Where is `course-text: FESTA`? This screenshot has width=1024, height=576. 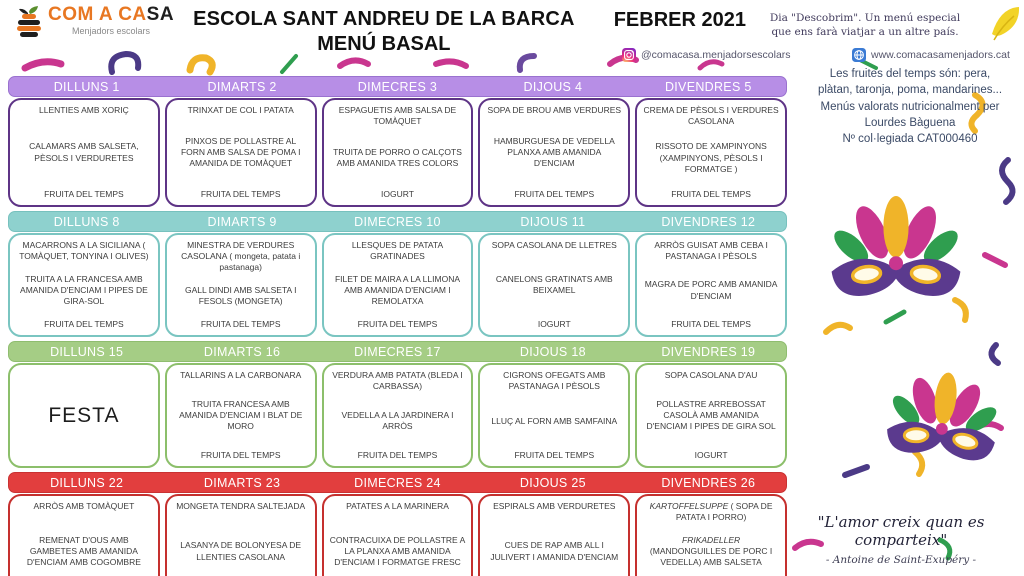
course-text: FESTA is located at coordinates (84, 415).